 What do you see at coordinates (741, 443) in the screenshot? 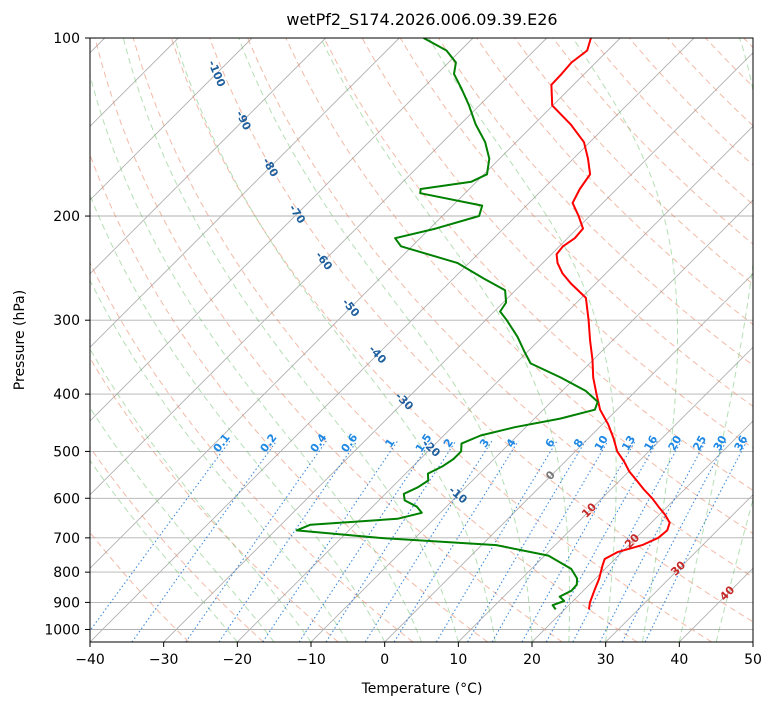
I see `mixing-ratio-label: 36` at bounding box center [741, 443].